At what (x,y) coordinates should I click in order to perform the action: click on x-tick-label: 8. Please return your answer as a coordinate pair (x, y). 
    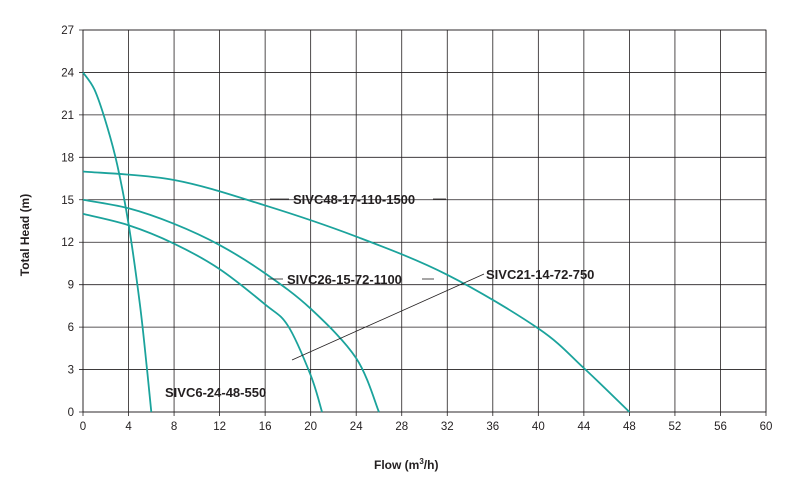
    Looking at the image, I should click on (174, 427).